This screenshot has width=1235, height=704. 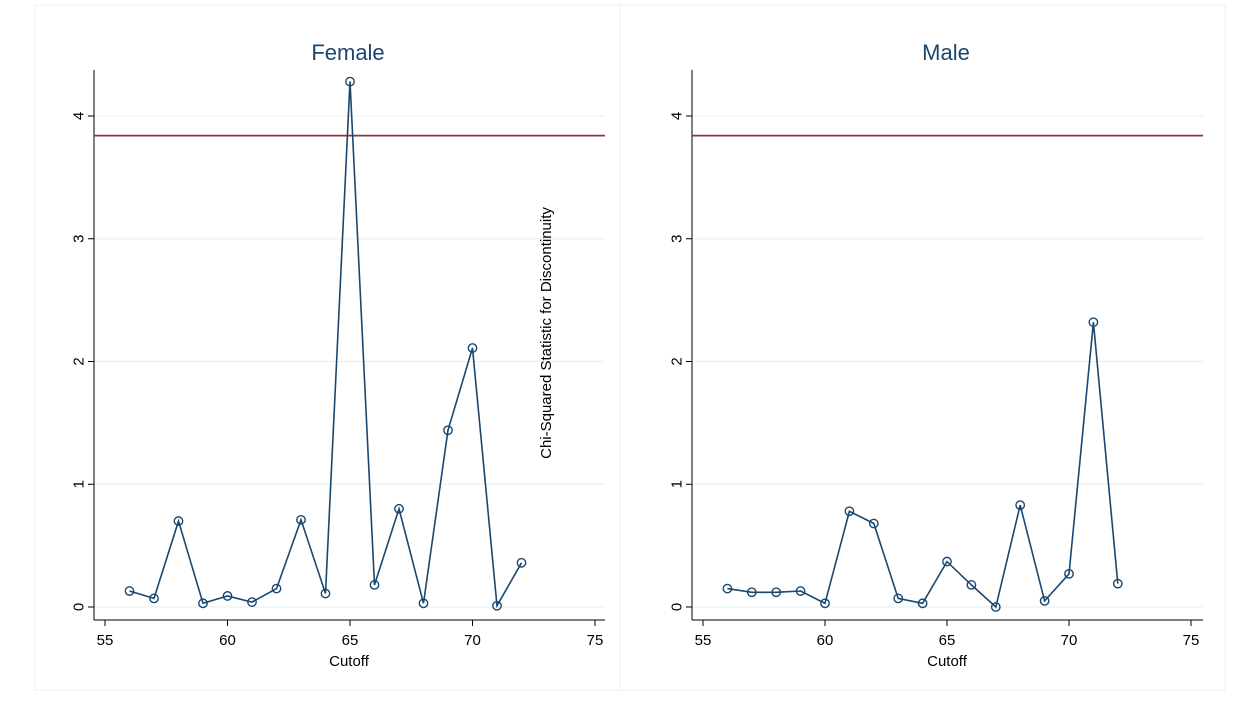 I want to click on female-panel-title: Female, so click(x=347, y=52).